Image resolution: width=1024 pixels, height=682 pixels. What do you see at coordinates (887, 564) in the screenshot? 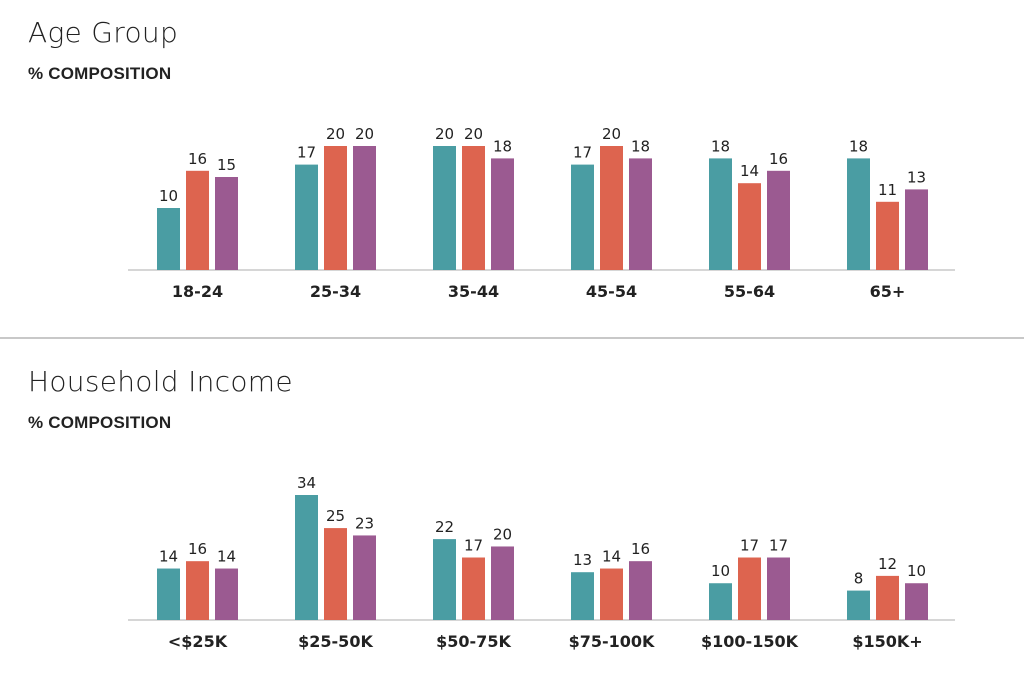
I see `value-label: 12` at bounding box center [887, 564].